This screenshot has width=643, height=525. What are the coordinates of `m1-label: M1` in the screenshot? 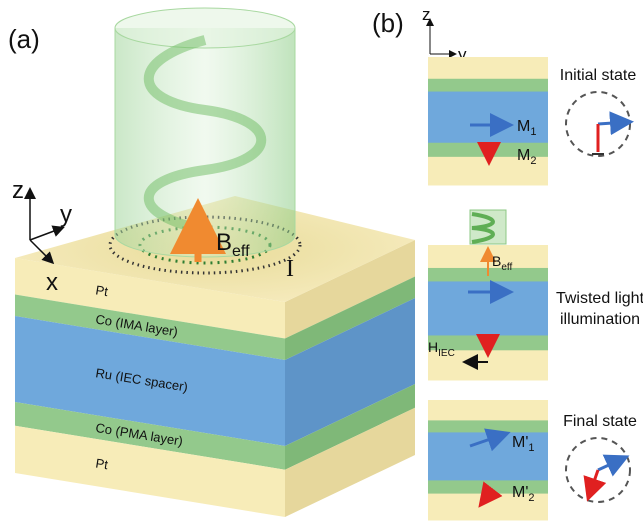 It's located at (526, 128).